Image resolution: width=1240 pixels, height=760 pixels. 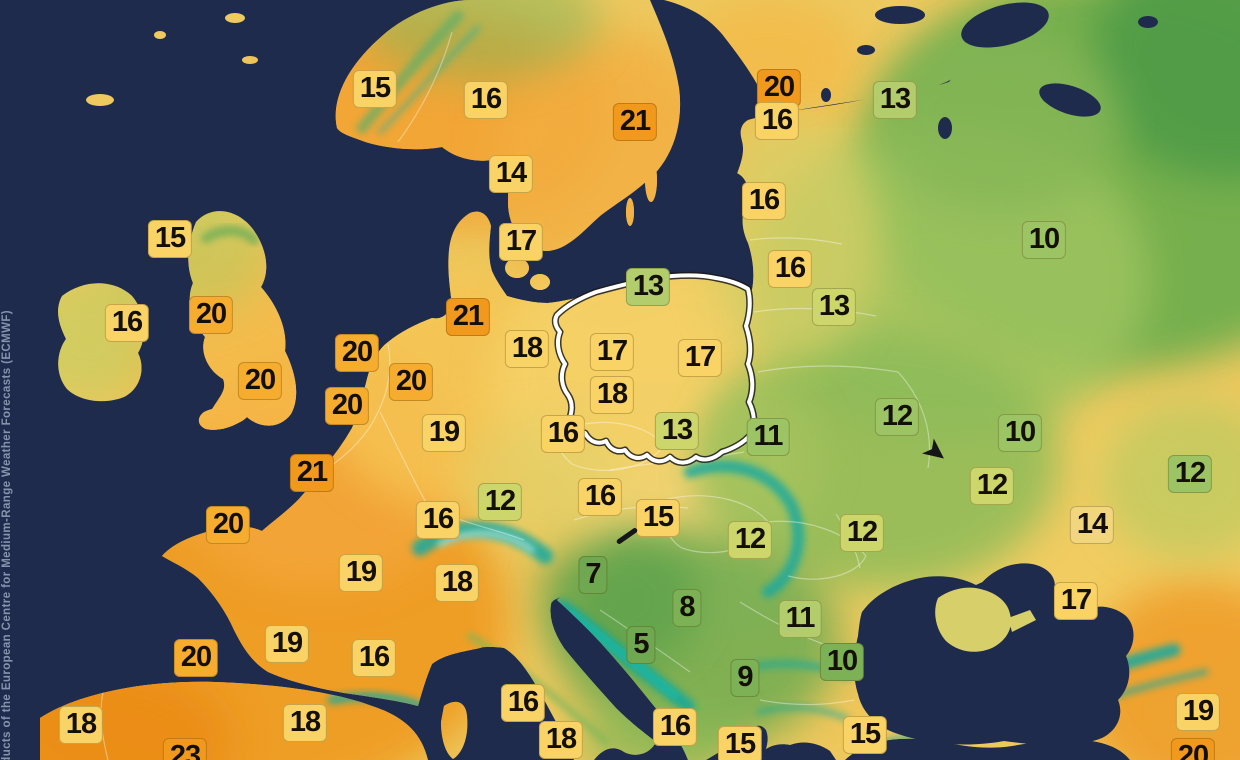 What do you see at coordinates (654, 369) in the screenshot?
I see `poland-border-highlight` at bounding box center [654, 369].